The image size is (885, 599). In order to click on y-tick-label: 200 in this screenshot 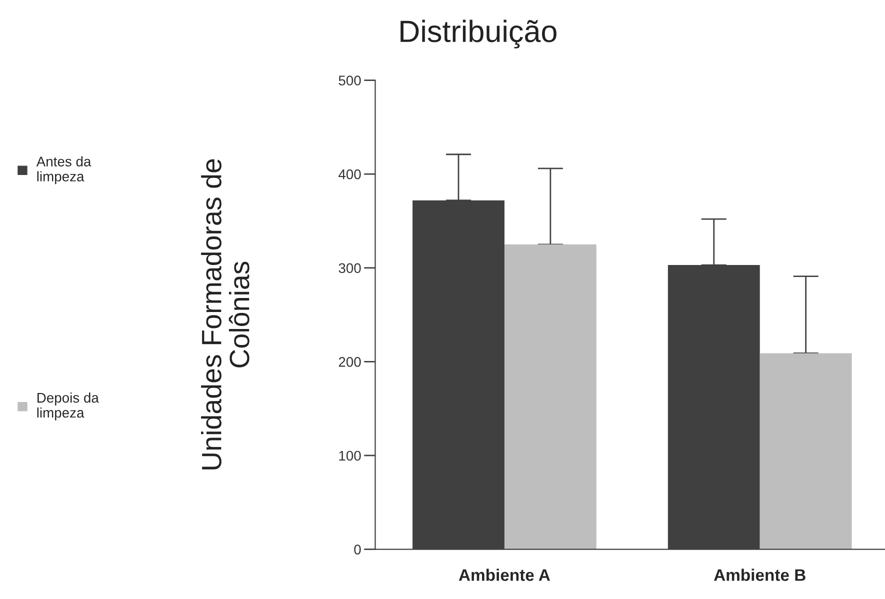, I will do `click(349, 362)`.